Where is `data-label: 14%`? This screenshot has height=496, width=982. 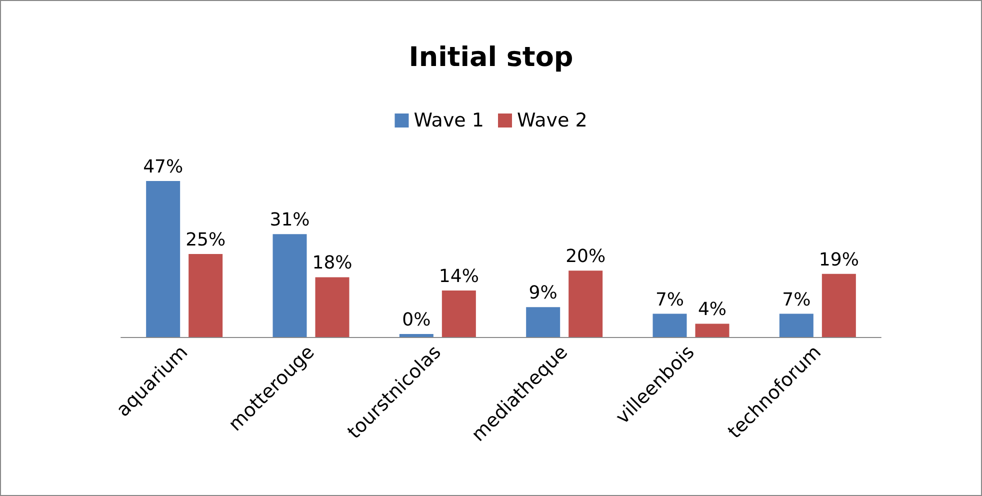 data-label: 14% is located at coordinates (458, 277).